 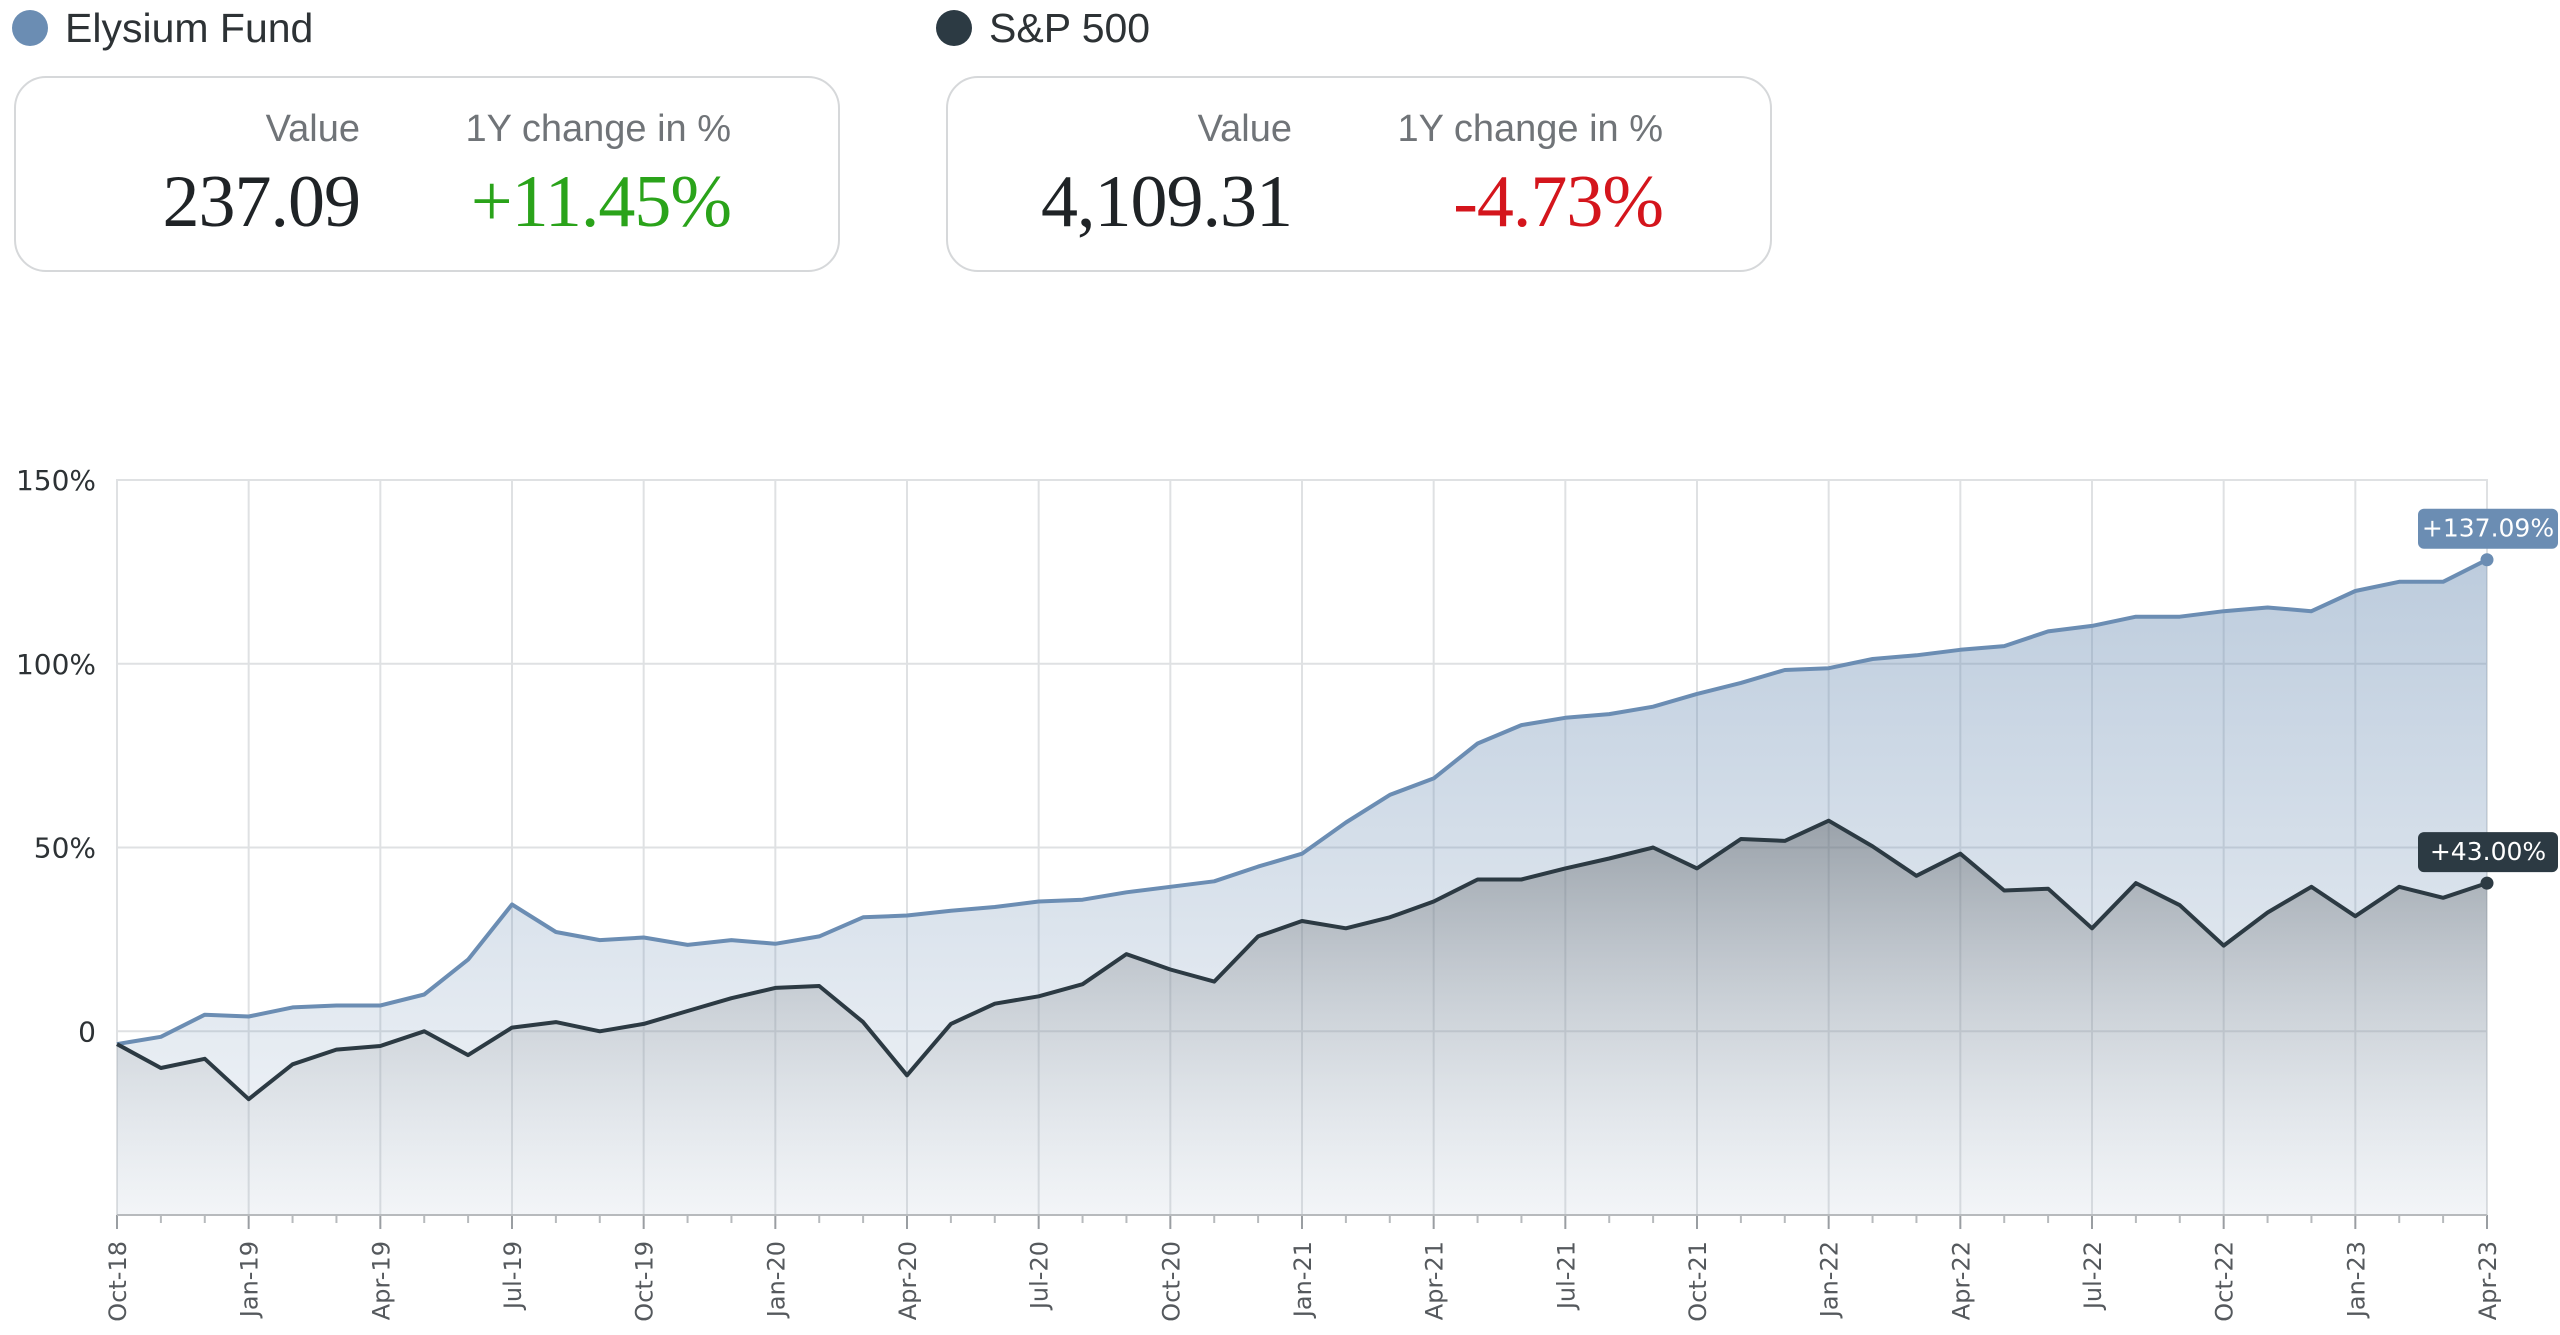 I want to click on x-tick-label: Apr-19, so click(x=381, y=1280).